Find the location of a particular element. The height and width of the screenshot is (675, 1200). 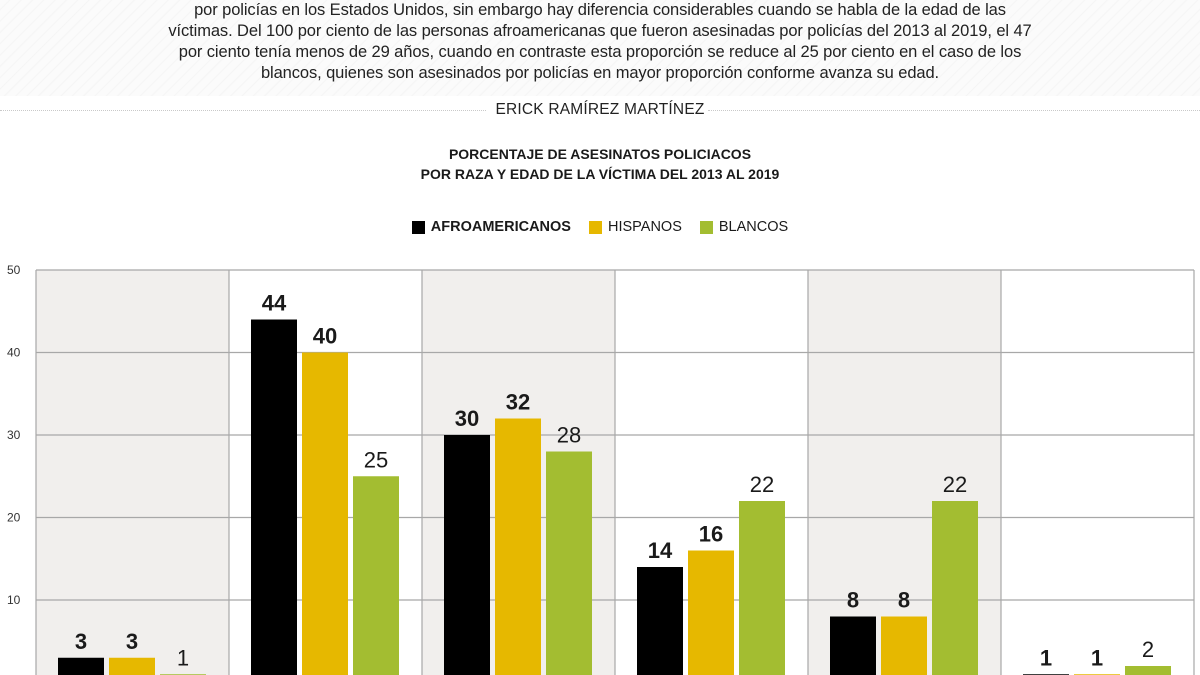

y-tick-label: 10 is located at coordinates (14, 600).